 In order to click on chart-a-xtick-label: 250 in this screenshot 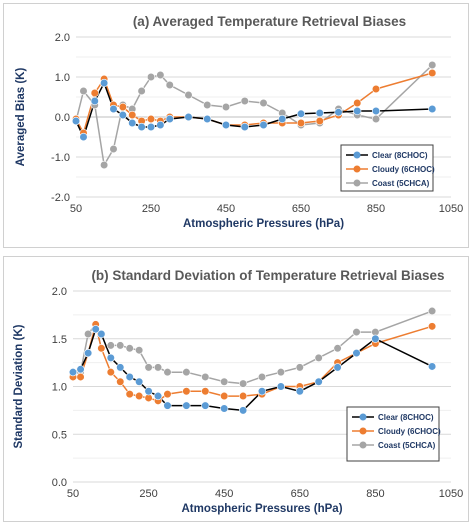, I will do `click(151, 209)`.